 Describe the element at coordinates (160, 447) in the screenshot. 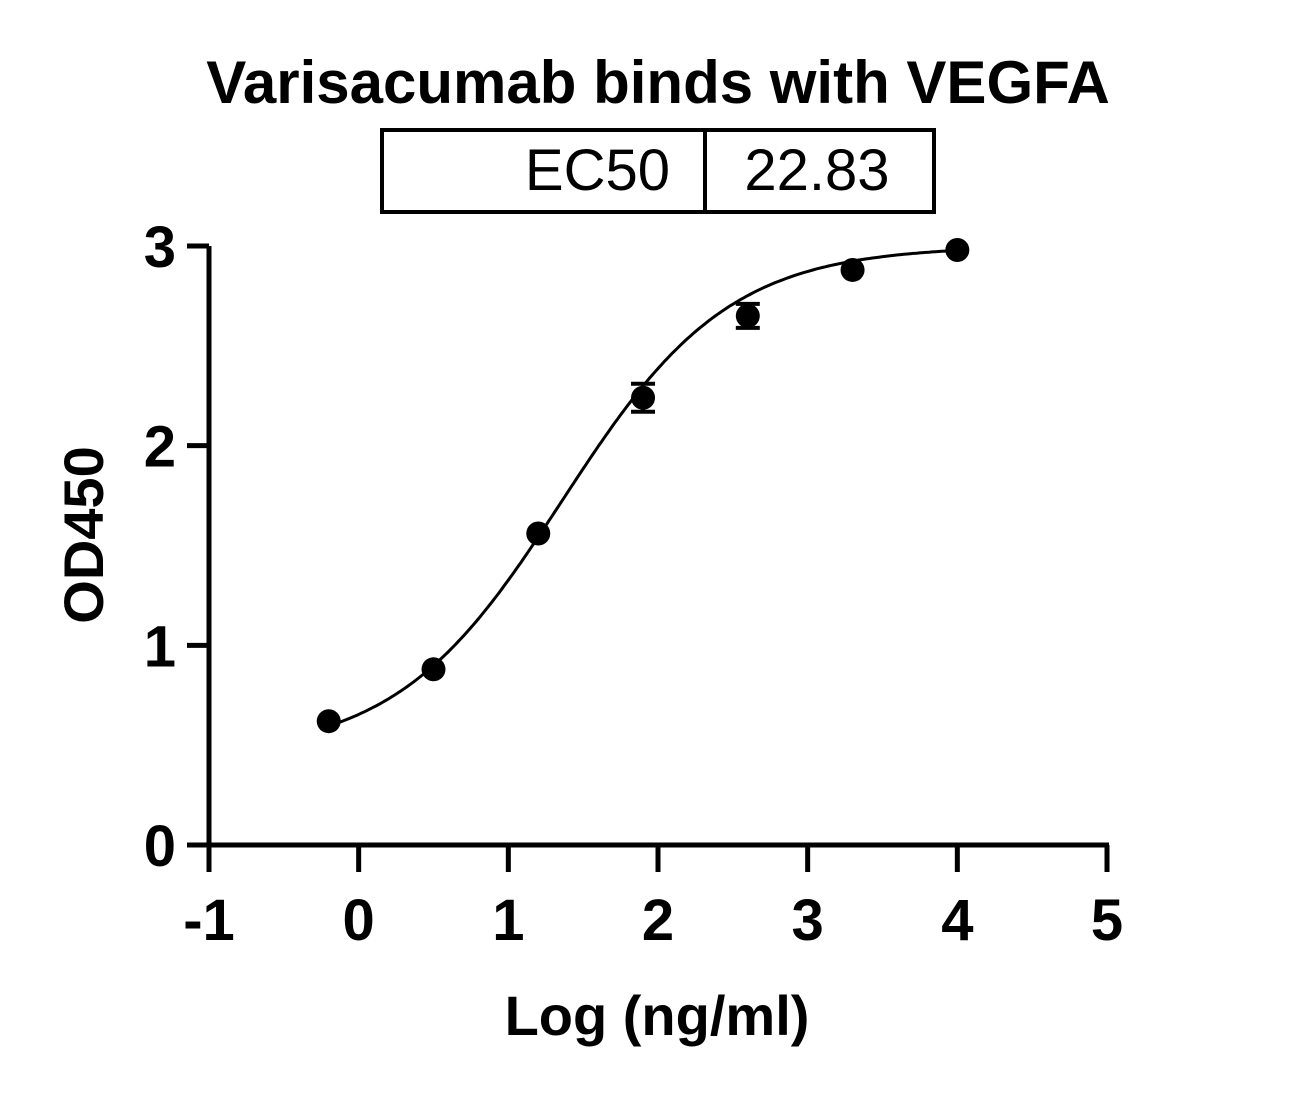

I see `y-tick-label: 2` at that location.